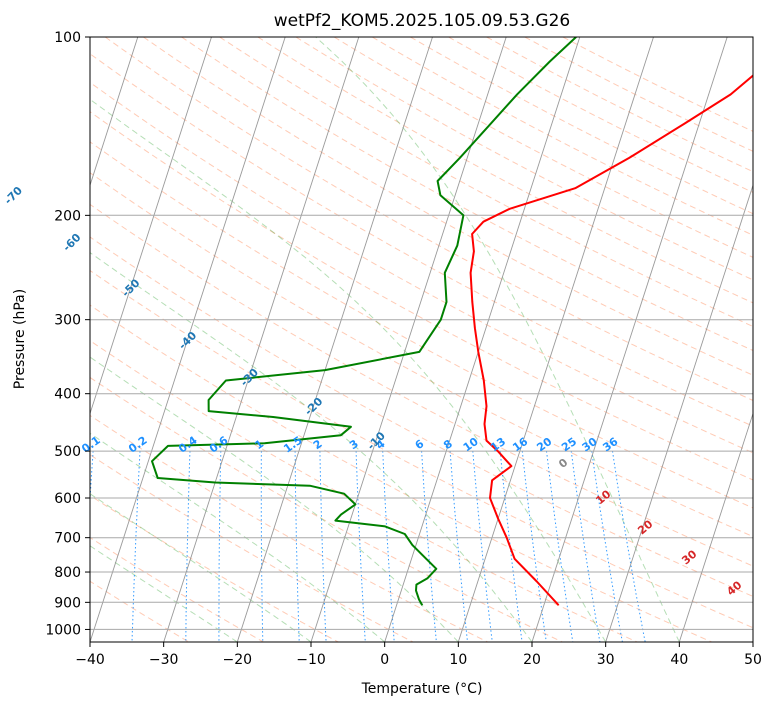 This screenshot has width=775, height=708. Describe the element at coordinates (67, 603) in the screenshot. I see `y-tick-label: 900` at that location.